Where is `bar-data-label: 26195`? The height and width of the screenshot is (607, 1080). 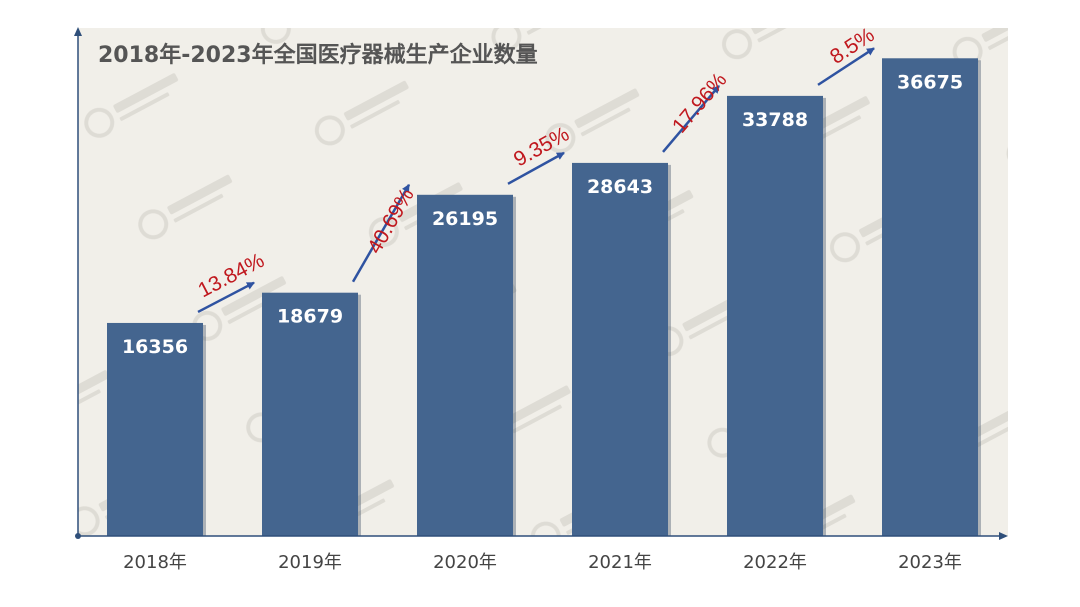 bar-data-label: 26195 is located at coordinates (465, 219).